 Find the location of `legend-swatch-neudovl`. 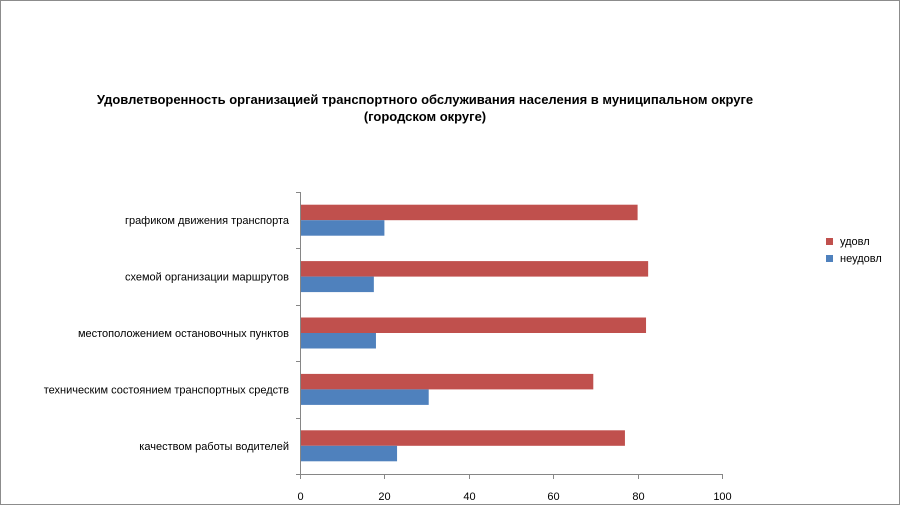

legend-swatch-neudovl is located at coordinates (829, 258).